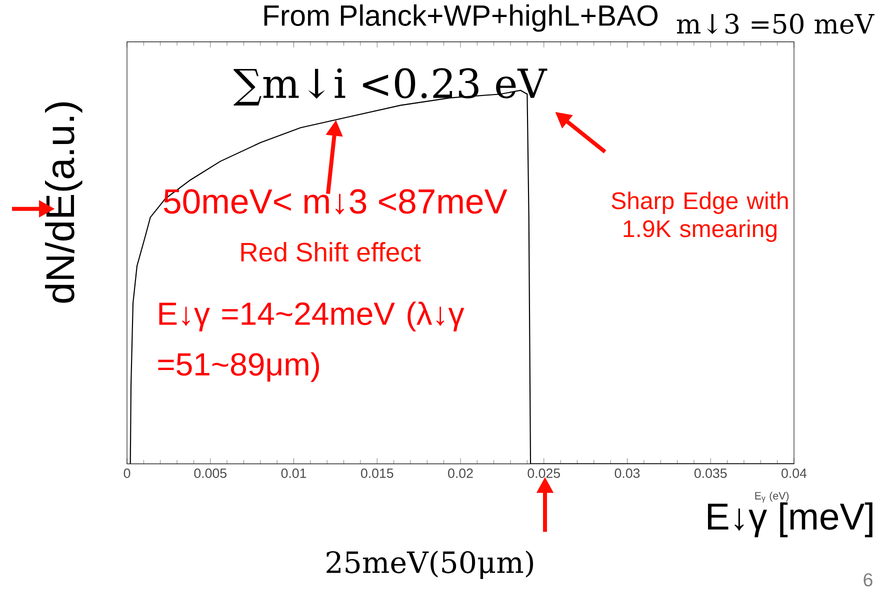  I want to click on chart-title: From Planck+WP+highL+BAO, so click(461, 18).